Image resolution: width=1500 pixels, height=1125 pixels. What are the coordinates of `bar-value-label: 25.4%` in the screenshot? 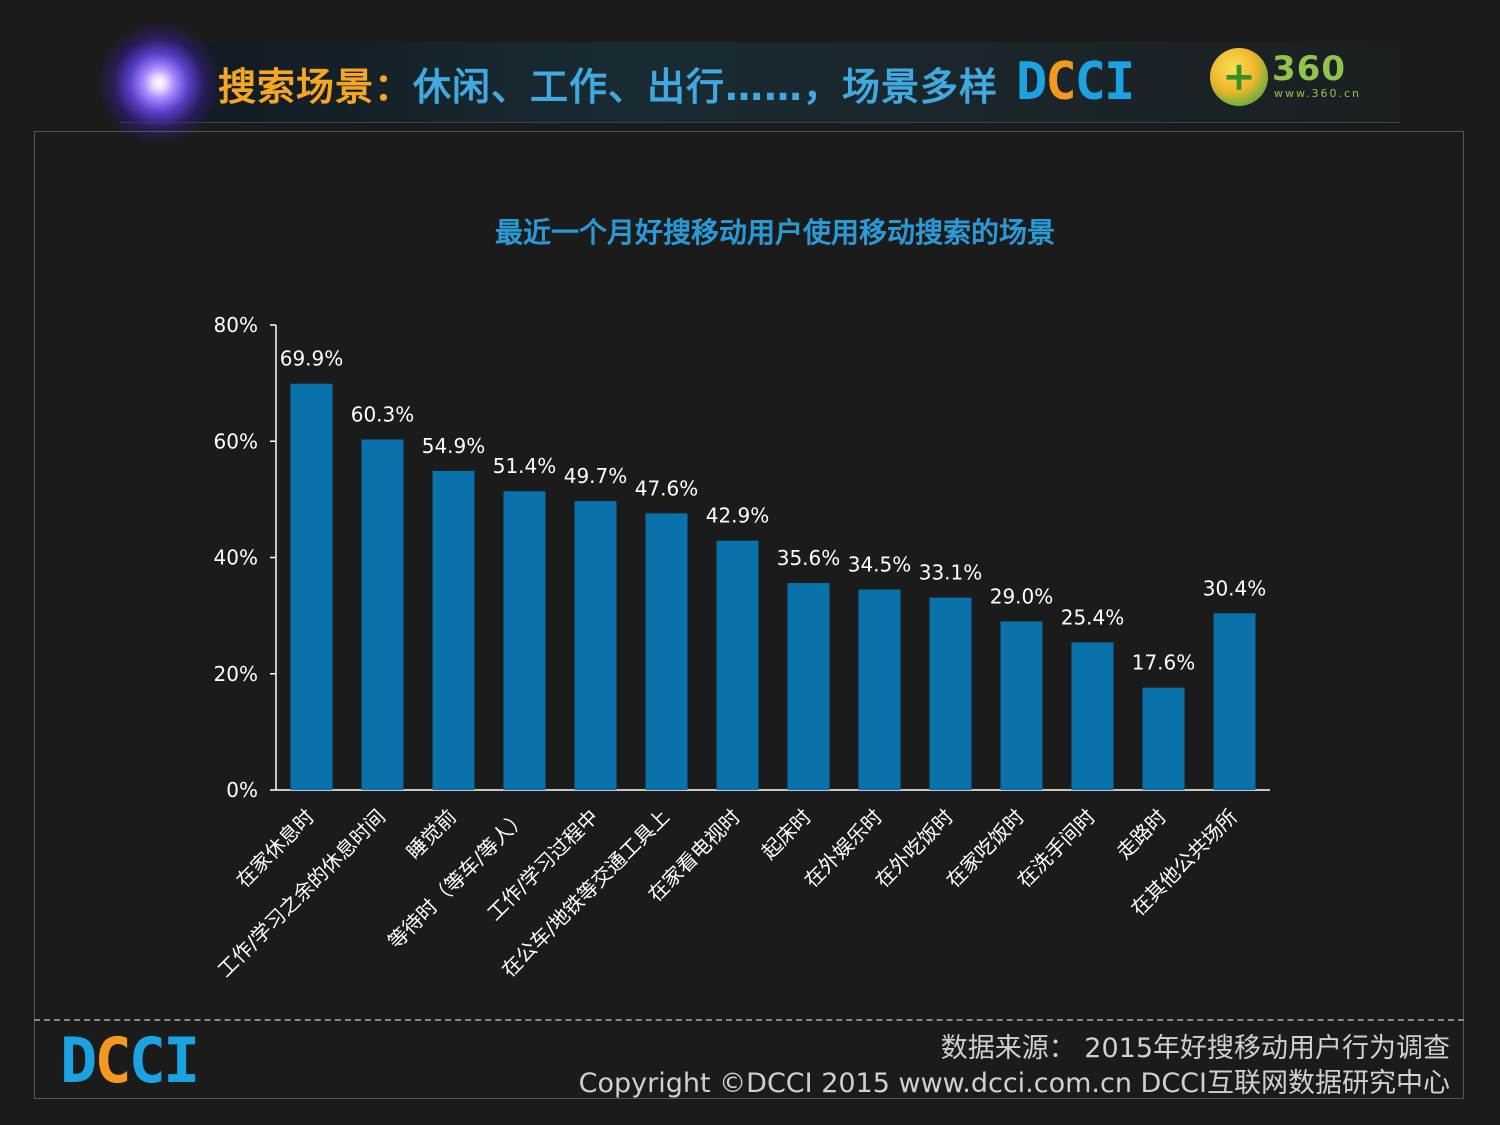 It's located at (1093, 617).